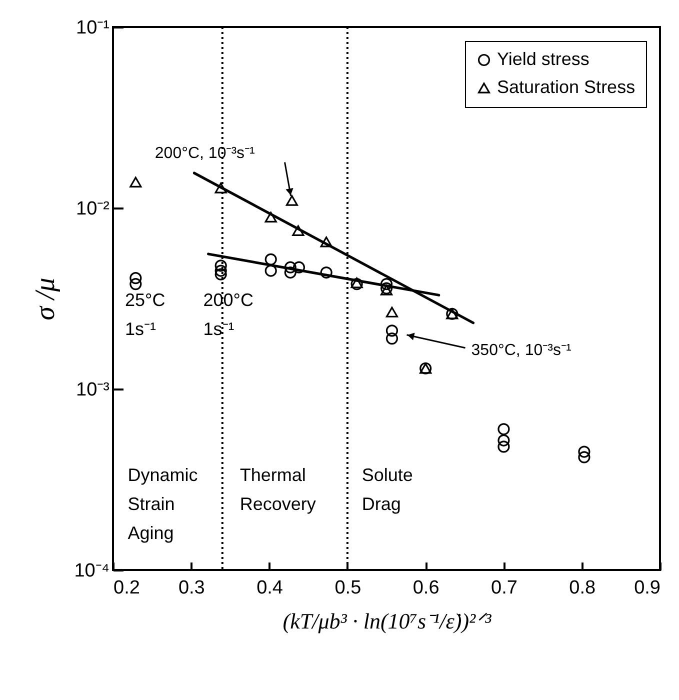 This screenshot has width=679, height=700. What do you see at coordinates (270, 588) in the screenshot?
I see `x-tick-label: 0.4` at bounding box center [270, 588].